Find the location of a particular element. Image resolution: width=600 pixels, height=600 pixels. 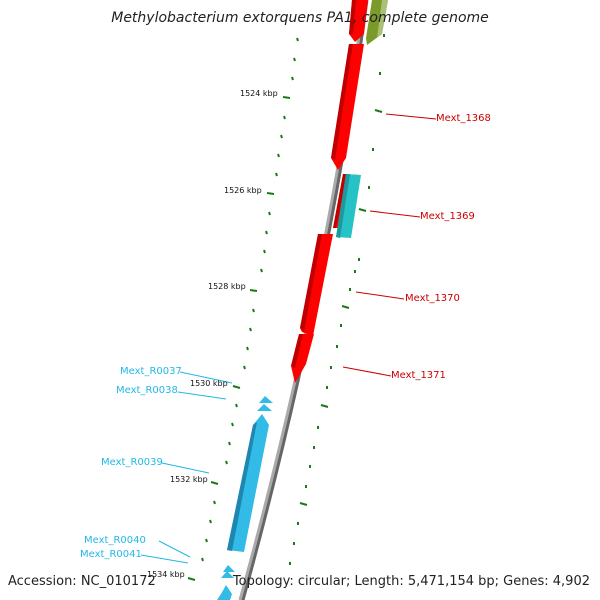

gene-label-mext-r0038: Mext_R0038 is located at coordinates (147, 390).